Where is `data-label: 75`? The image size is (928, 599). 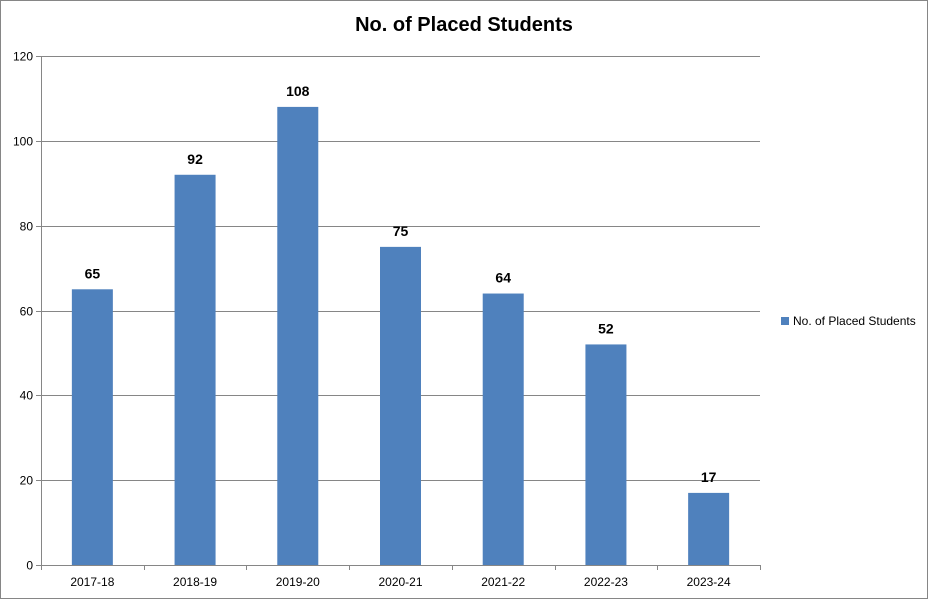 data-label: 75 is located at coordinates (401, 231).